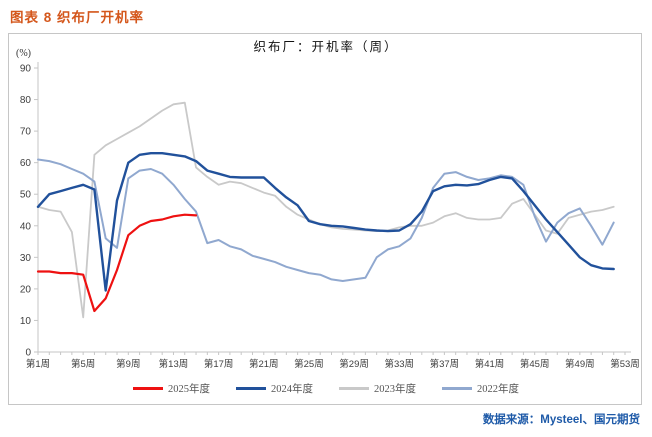  I want to click on x-tick-label: 第29周, so click(354, 364).